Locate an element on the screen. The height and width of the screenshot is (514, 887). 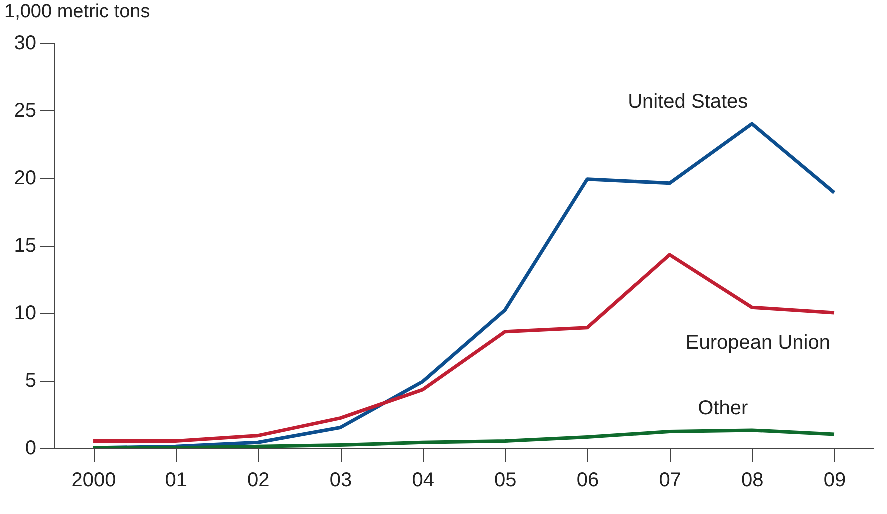
x-tick-label: 01 is located at coordinates (176, 481).